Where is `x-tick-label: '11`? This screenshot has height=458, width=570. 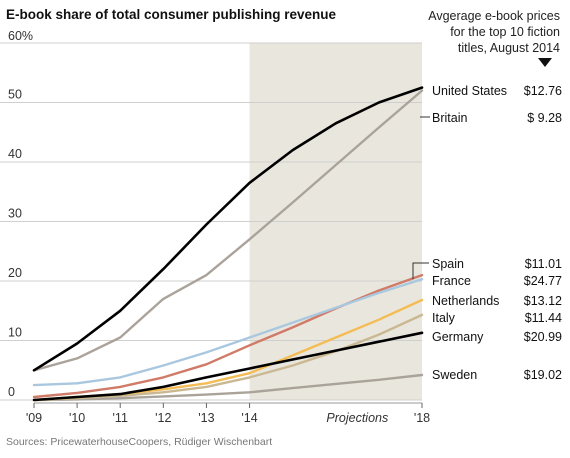 x-tick-label: '11 is located at coordinates (120, 418).